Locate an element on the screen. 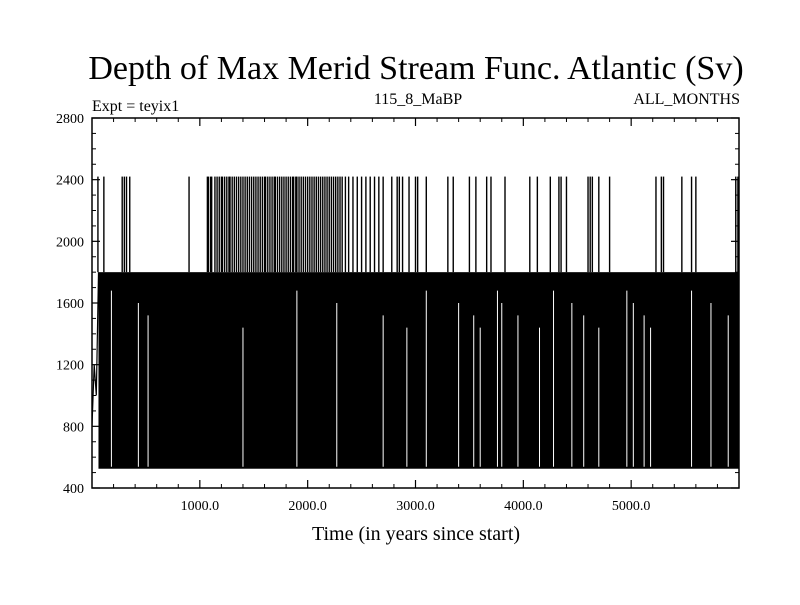 The image size is (800, 605). x-tick-label: 2000.0 is located at coordinates (307, 506).